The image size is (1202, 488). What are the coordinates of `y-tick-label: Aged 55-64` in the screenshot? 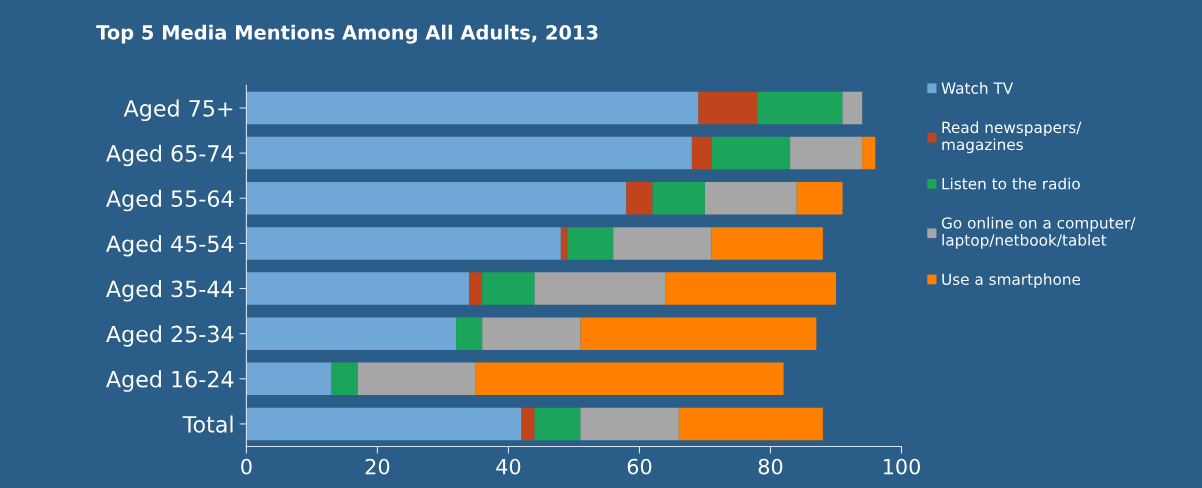 It's located at (170, 200).